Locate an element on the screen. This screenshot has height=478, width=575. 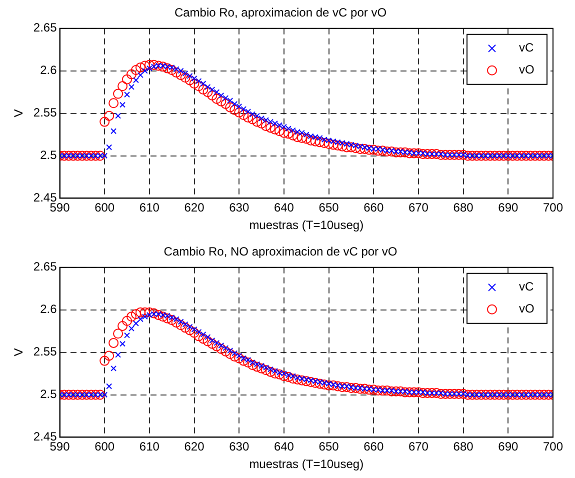
chart-title: Cambio Ro, aproximacion de vC por vO is located at coordinates (280, 13).